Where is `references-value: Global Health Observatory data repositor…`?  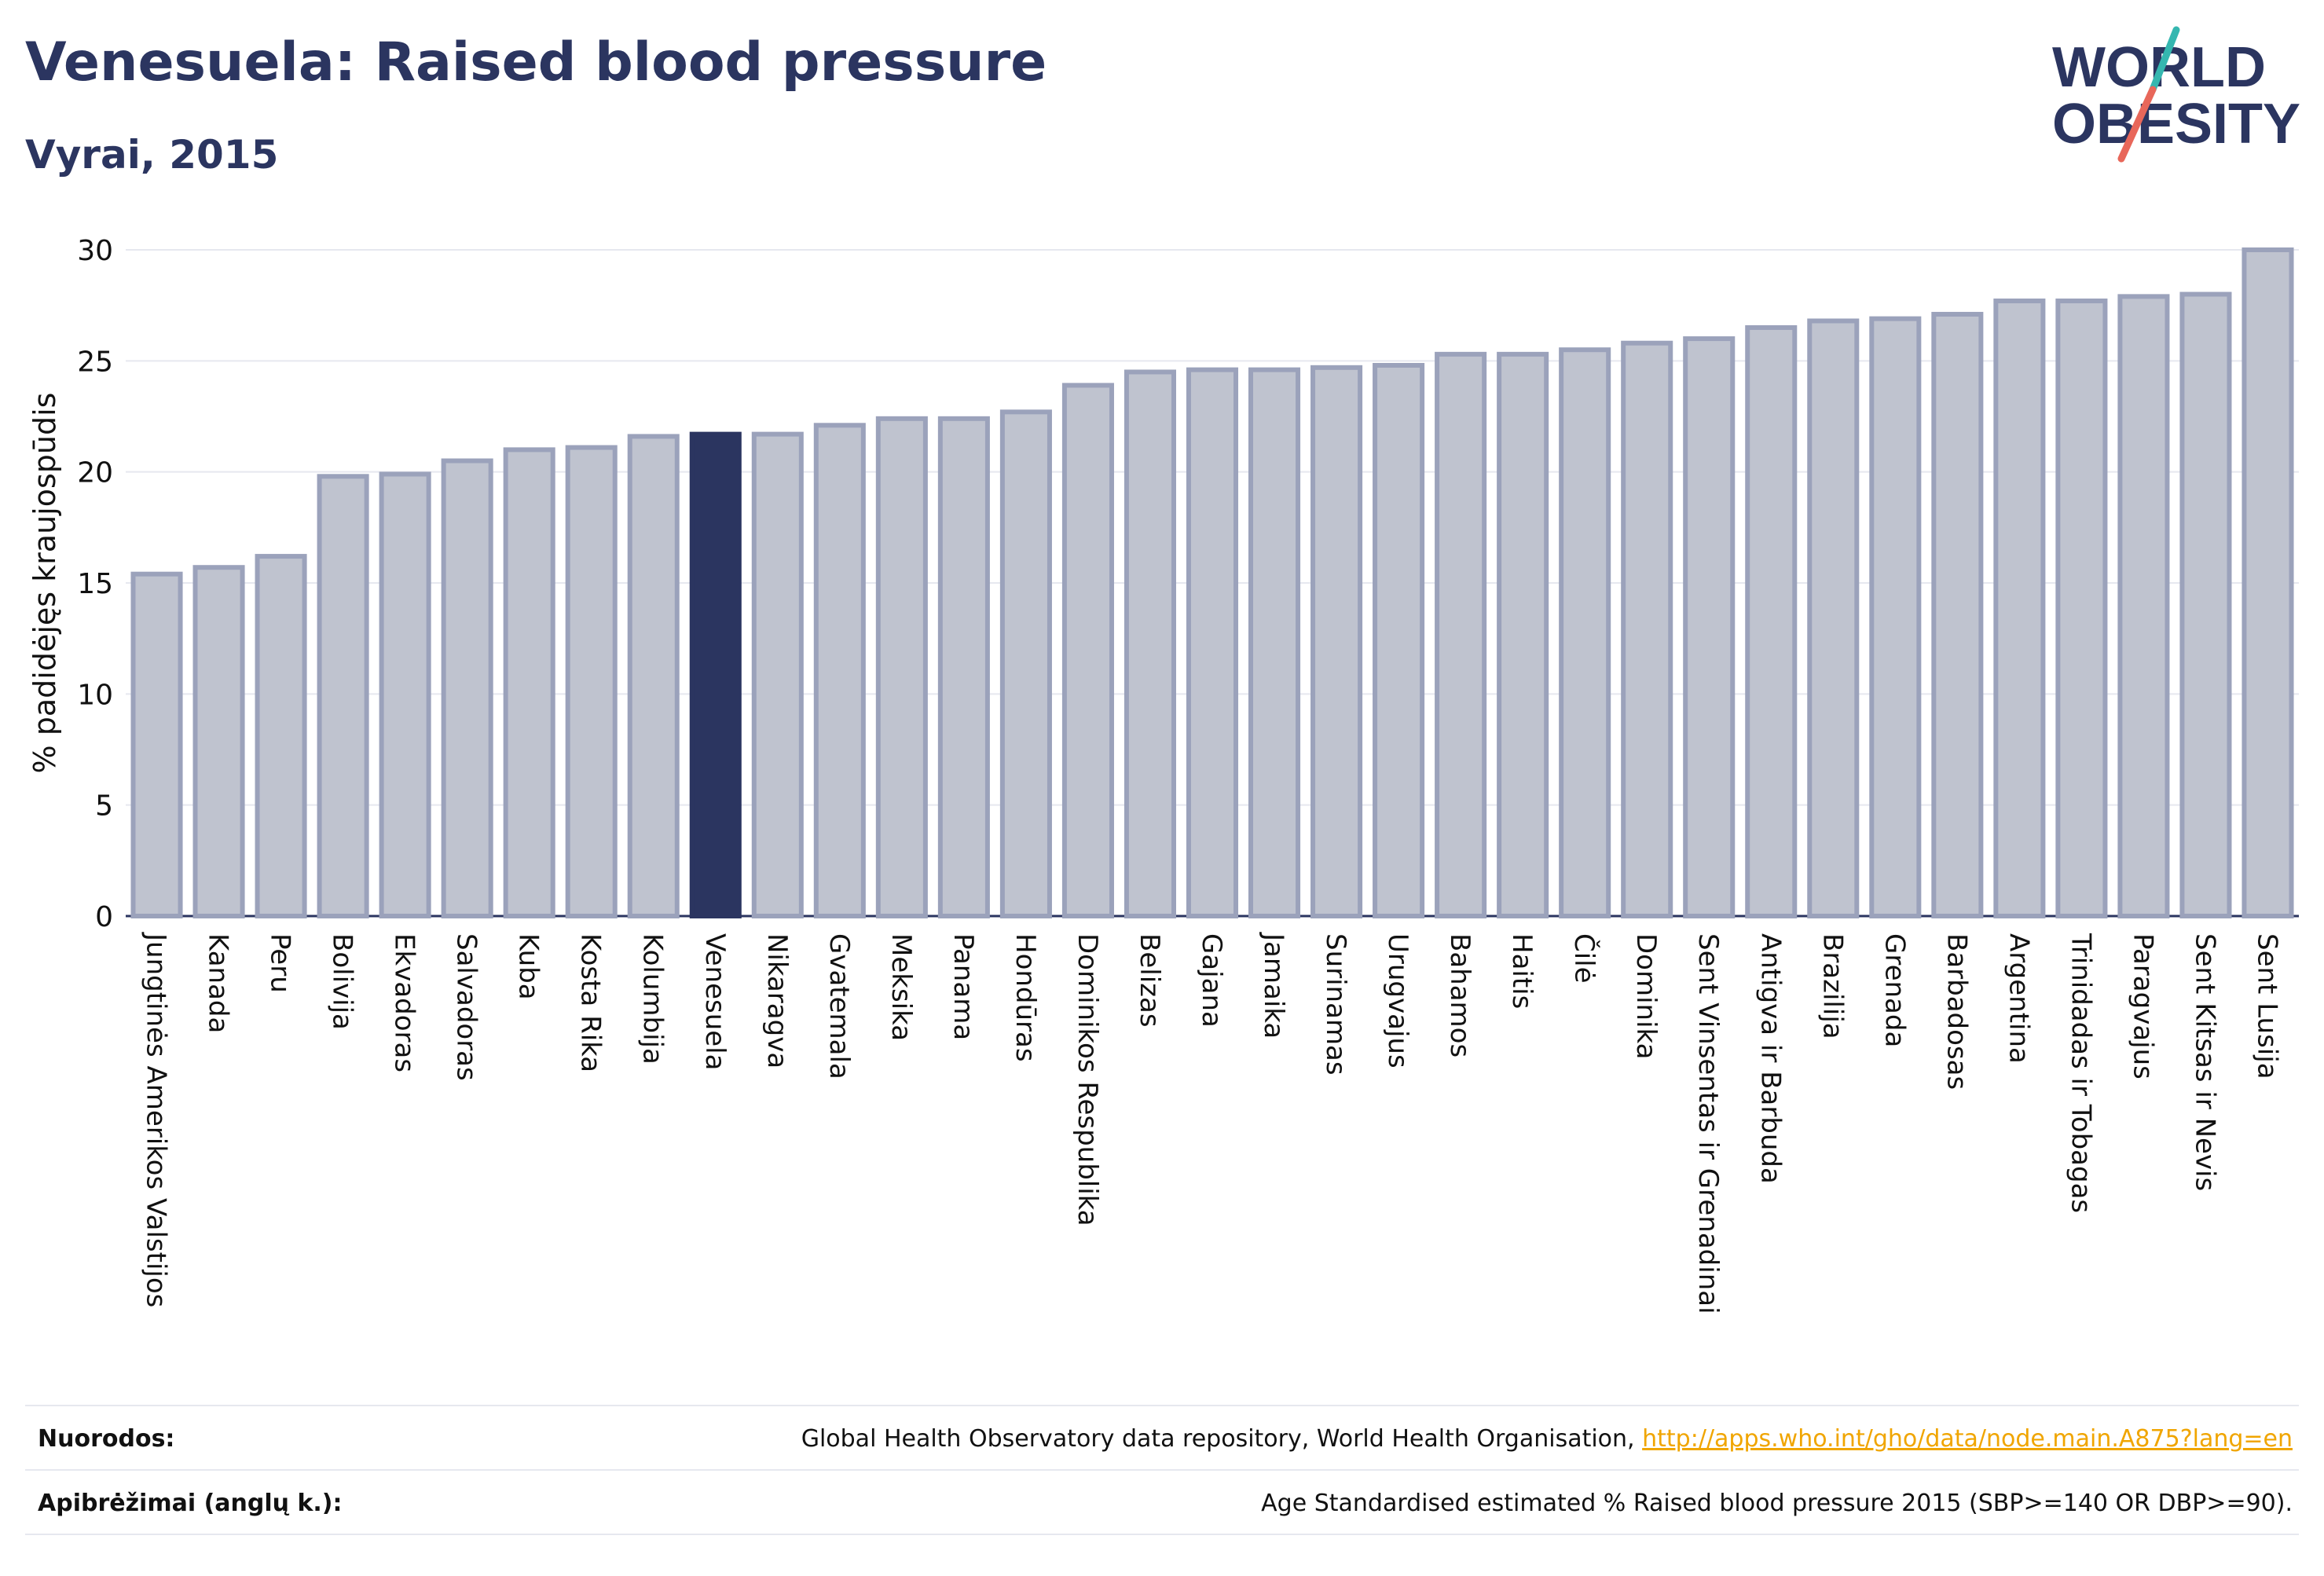
references-value: Global Health Observatory data repositor… is located at coordinates (1547, 1439).